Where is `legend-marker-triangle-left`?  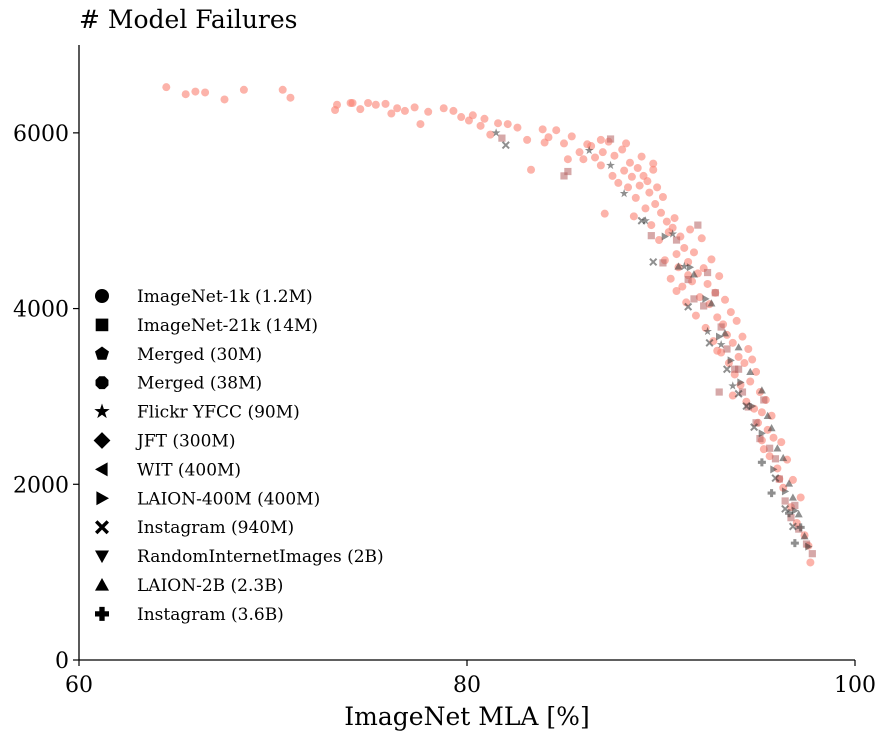 legend-marker-triangle-left is located at coordinates (101, 469).